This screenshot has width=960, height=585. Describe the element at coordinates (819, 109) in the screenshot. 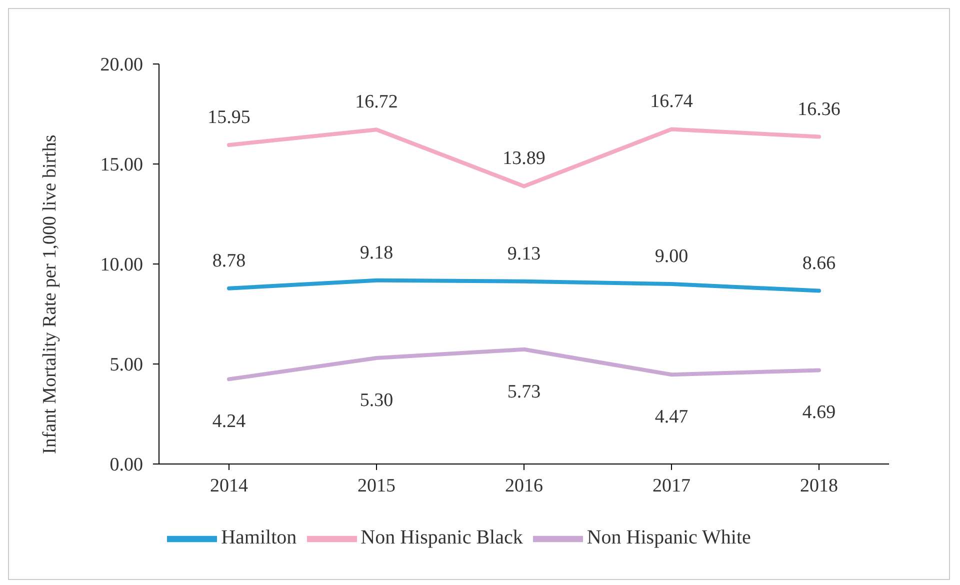

I see `data-label: 16.36` at that location.